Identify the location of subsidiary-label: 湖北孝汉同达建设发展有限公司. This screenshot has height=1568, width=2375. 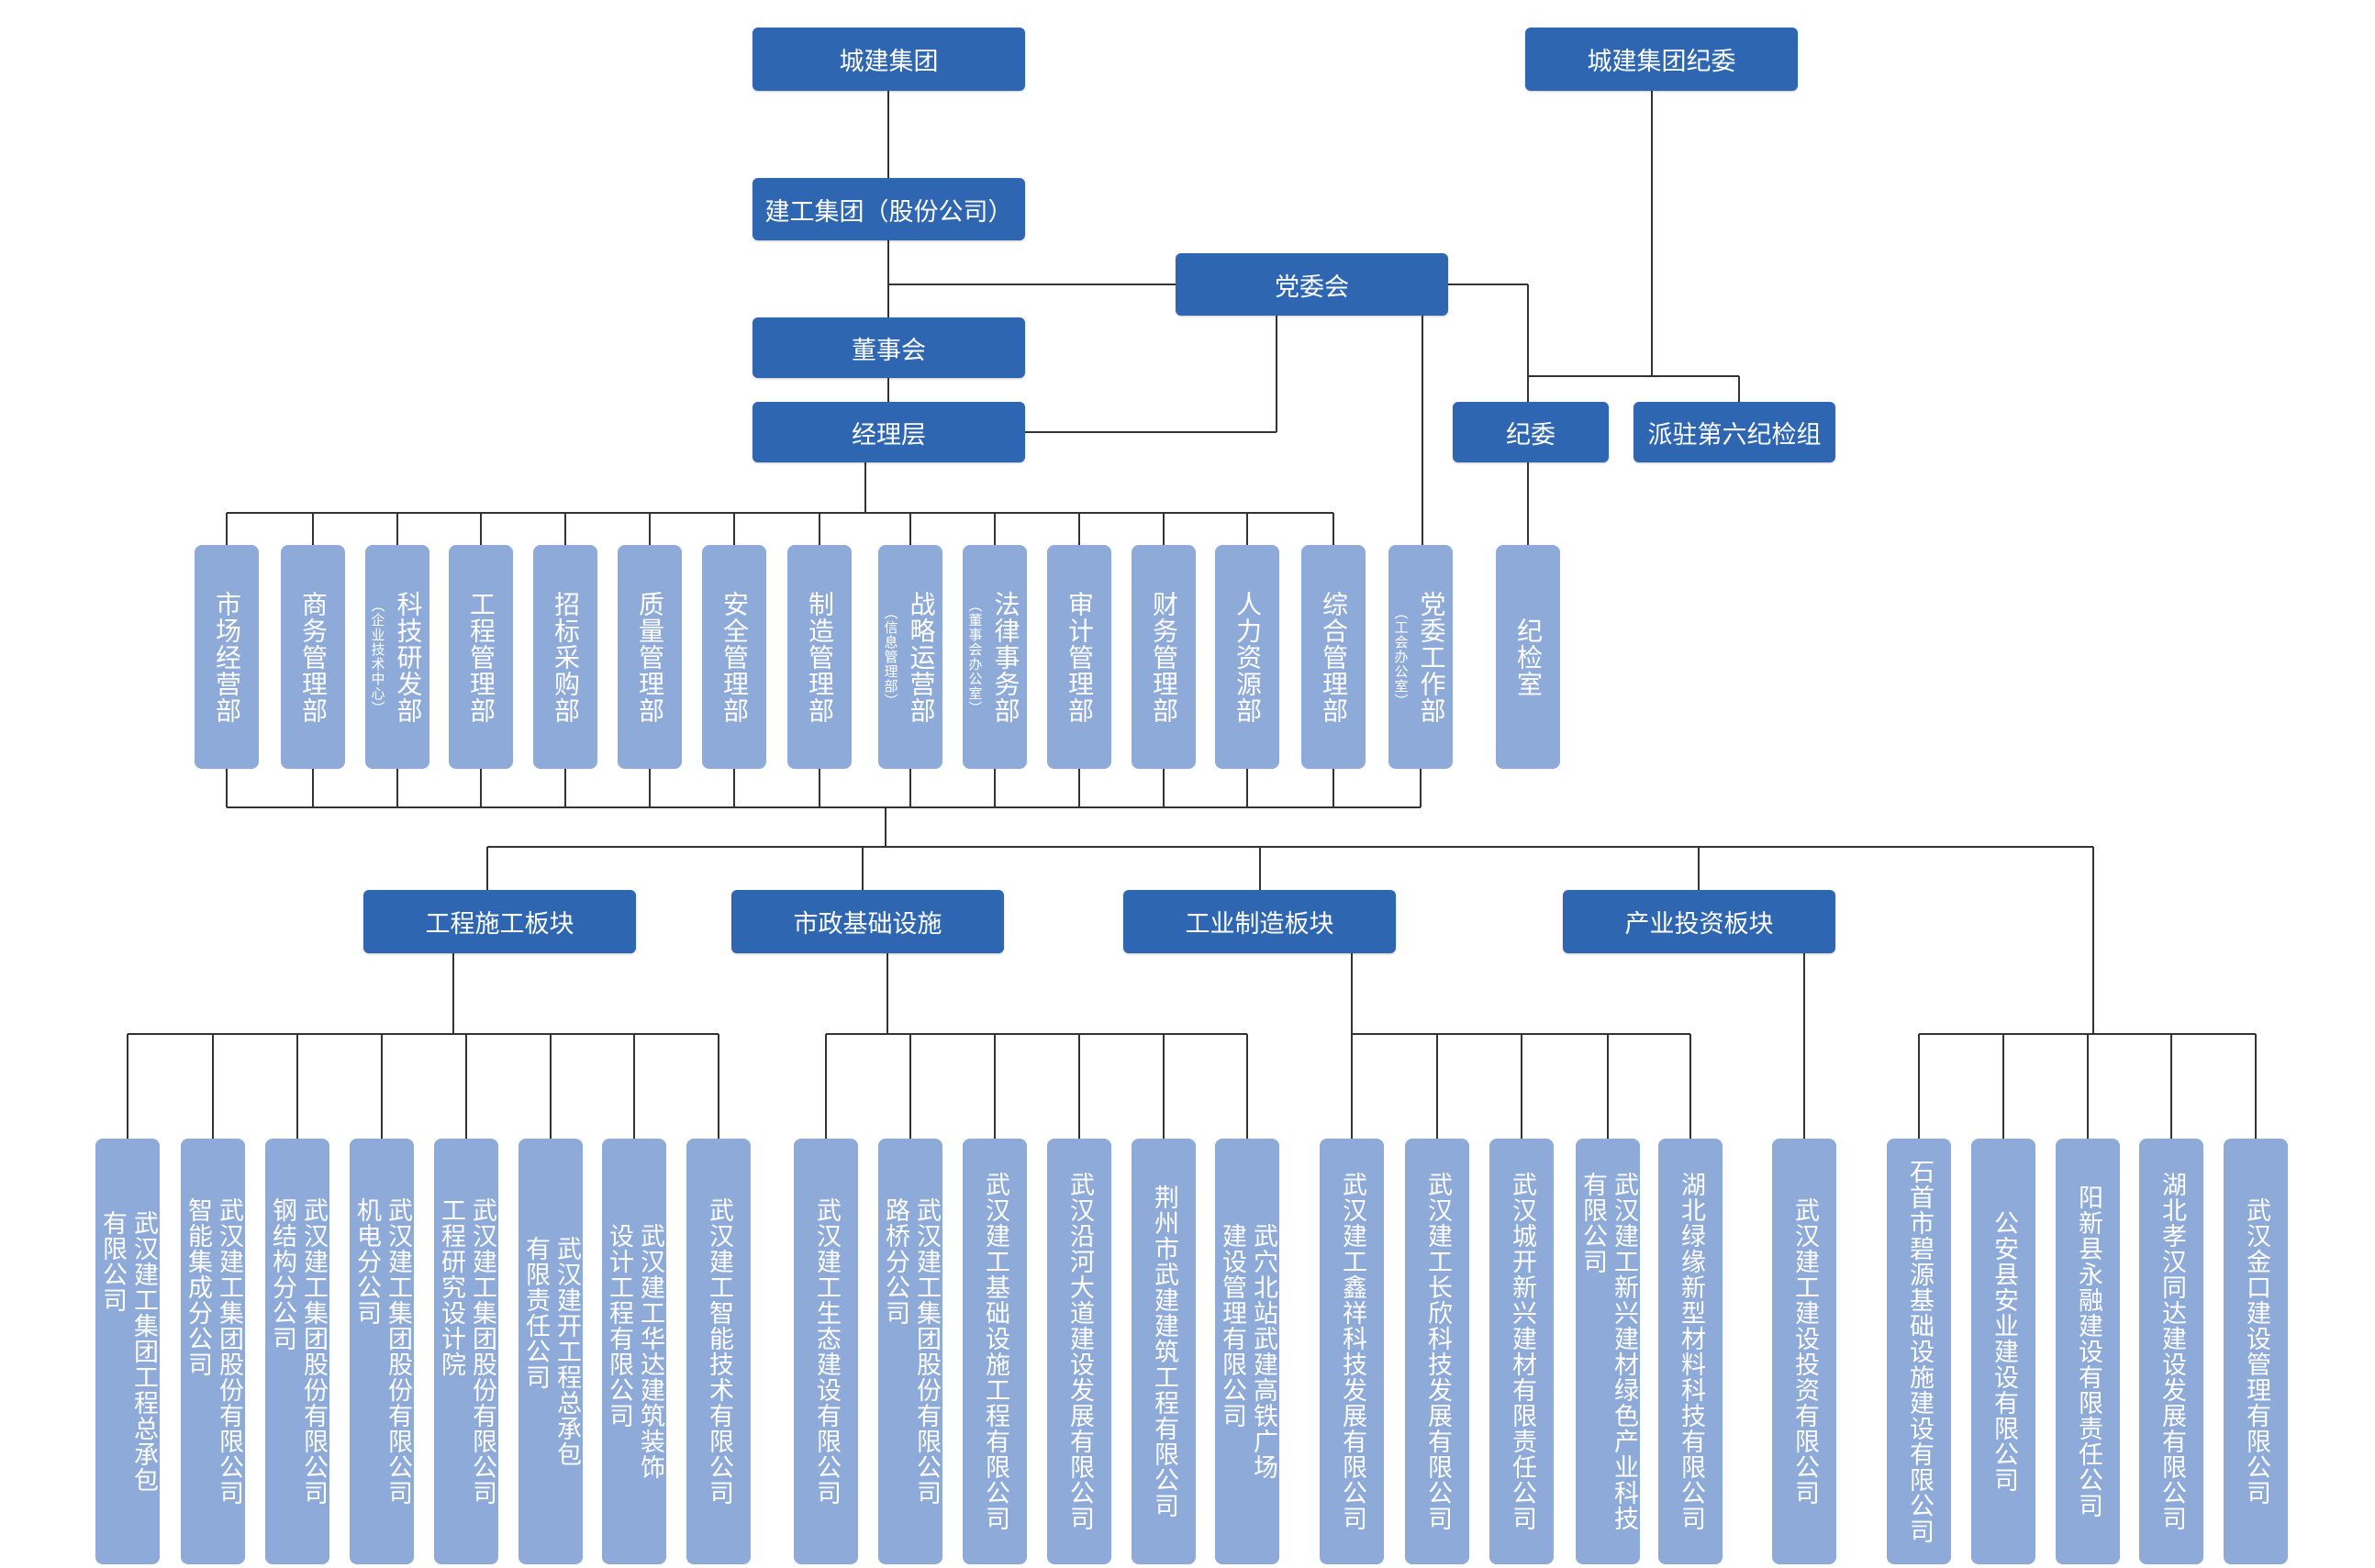
(2172, 1351).